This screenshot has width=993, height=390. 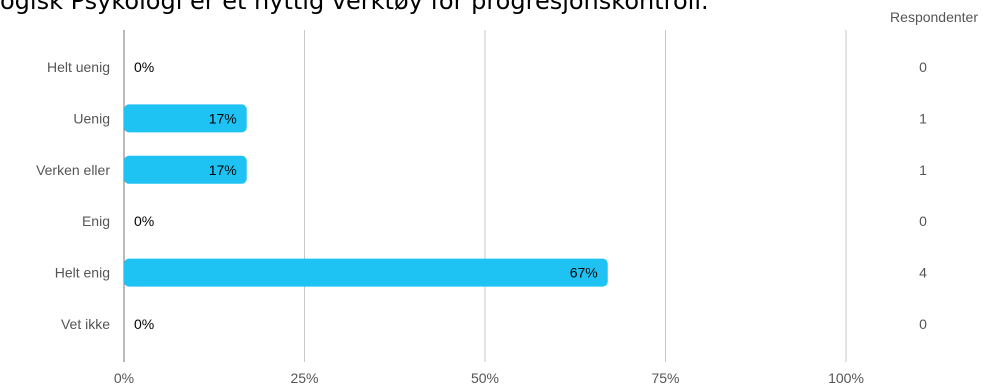 What do you see at coordinates (124, 378) in the screenshot?
I see `x-tick-label: 0%` at bounding box center [124, 378].